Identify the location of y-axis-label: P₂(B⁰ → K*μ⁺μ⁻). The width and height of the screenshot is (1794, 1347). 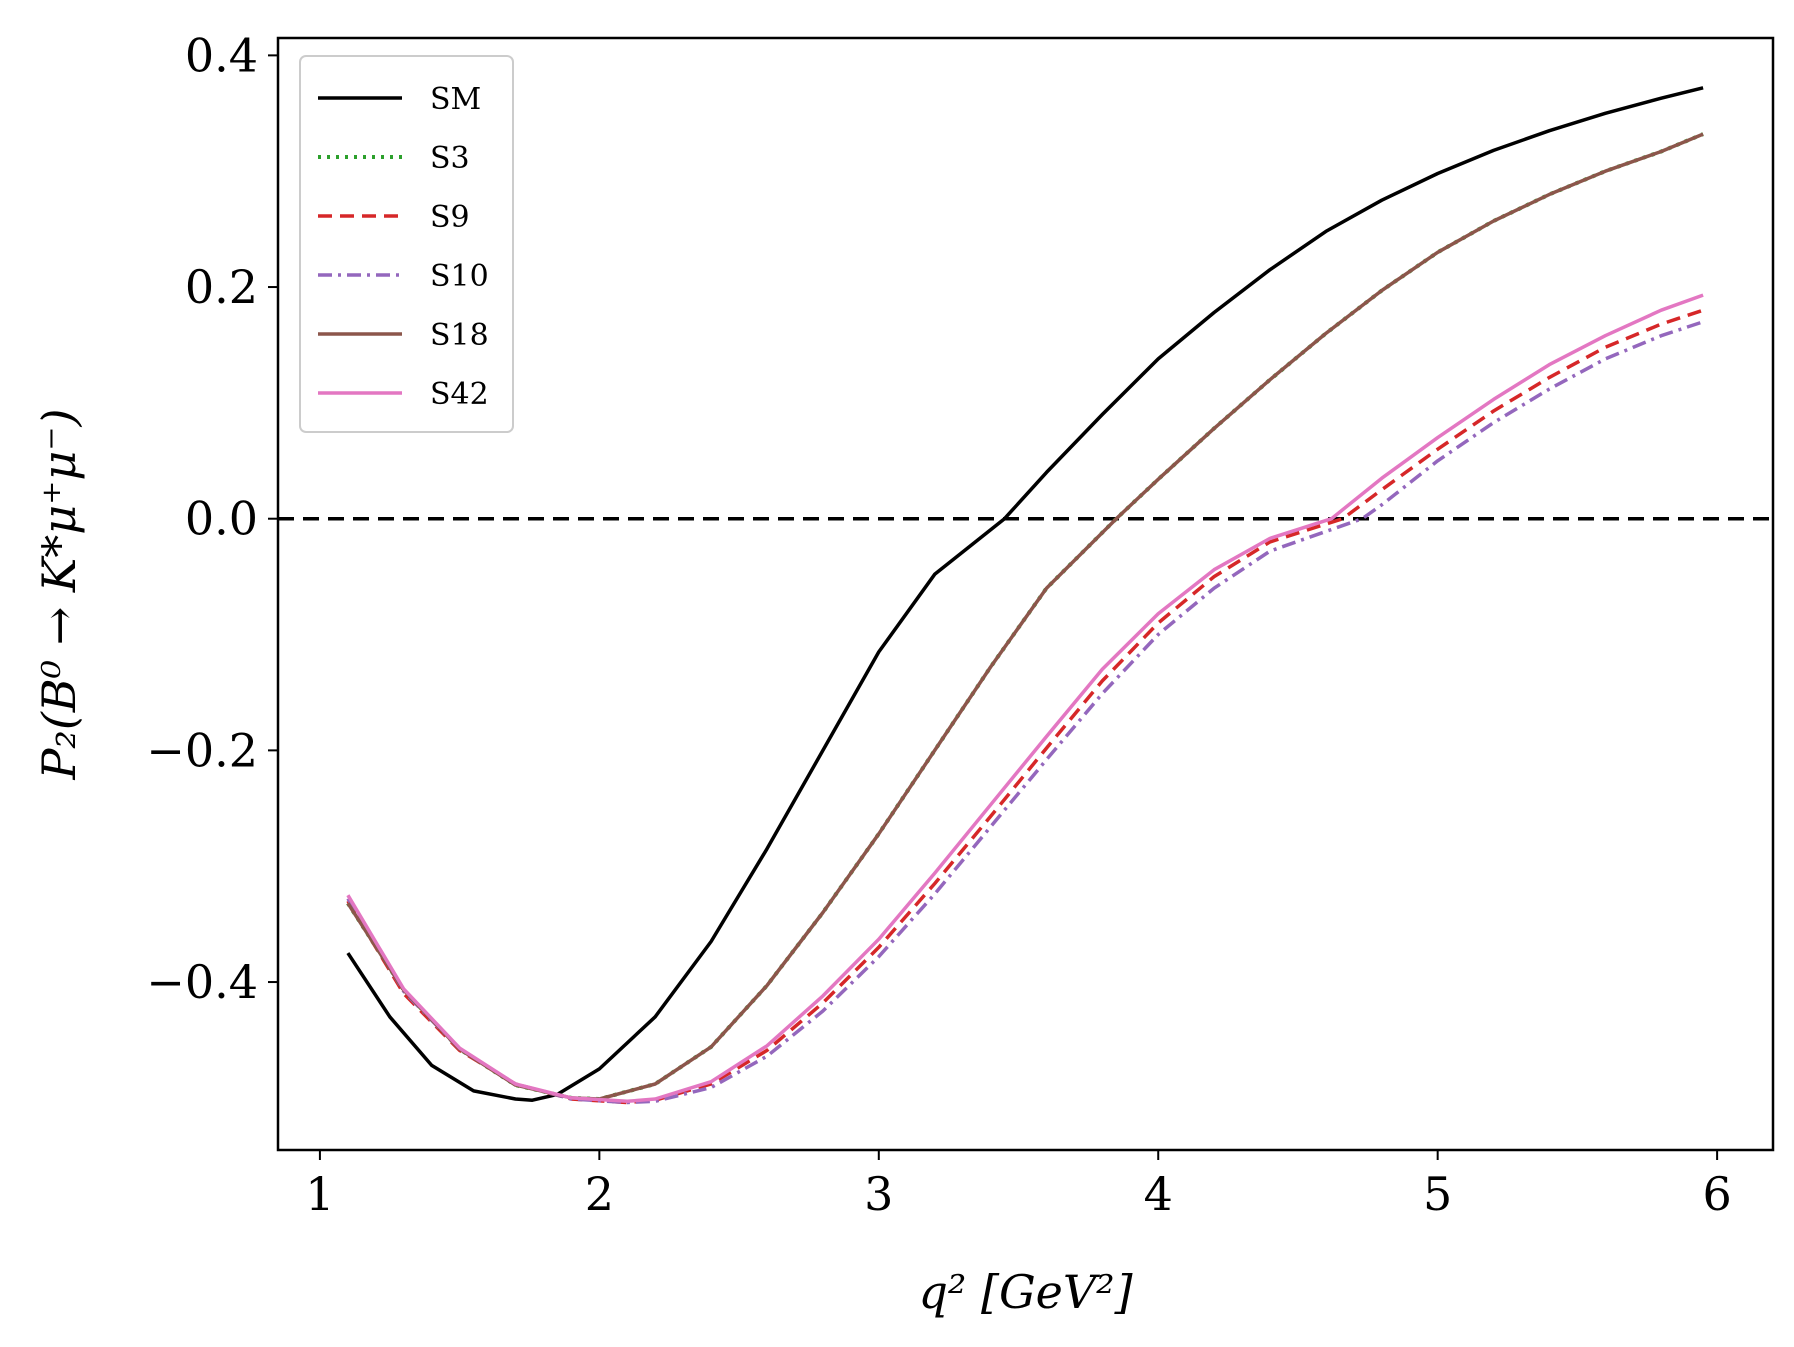
(59, 594).